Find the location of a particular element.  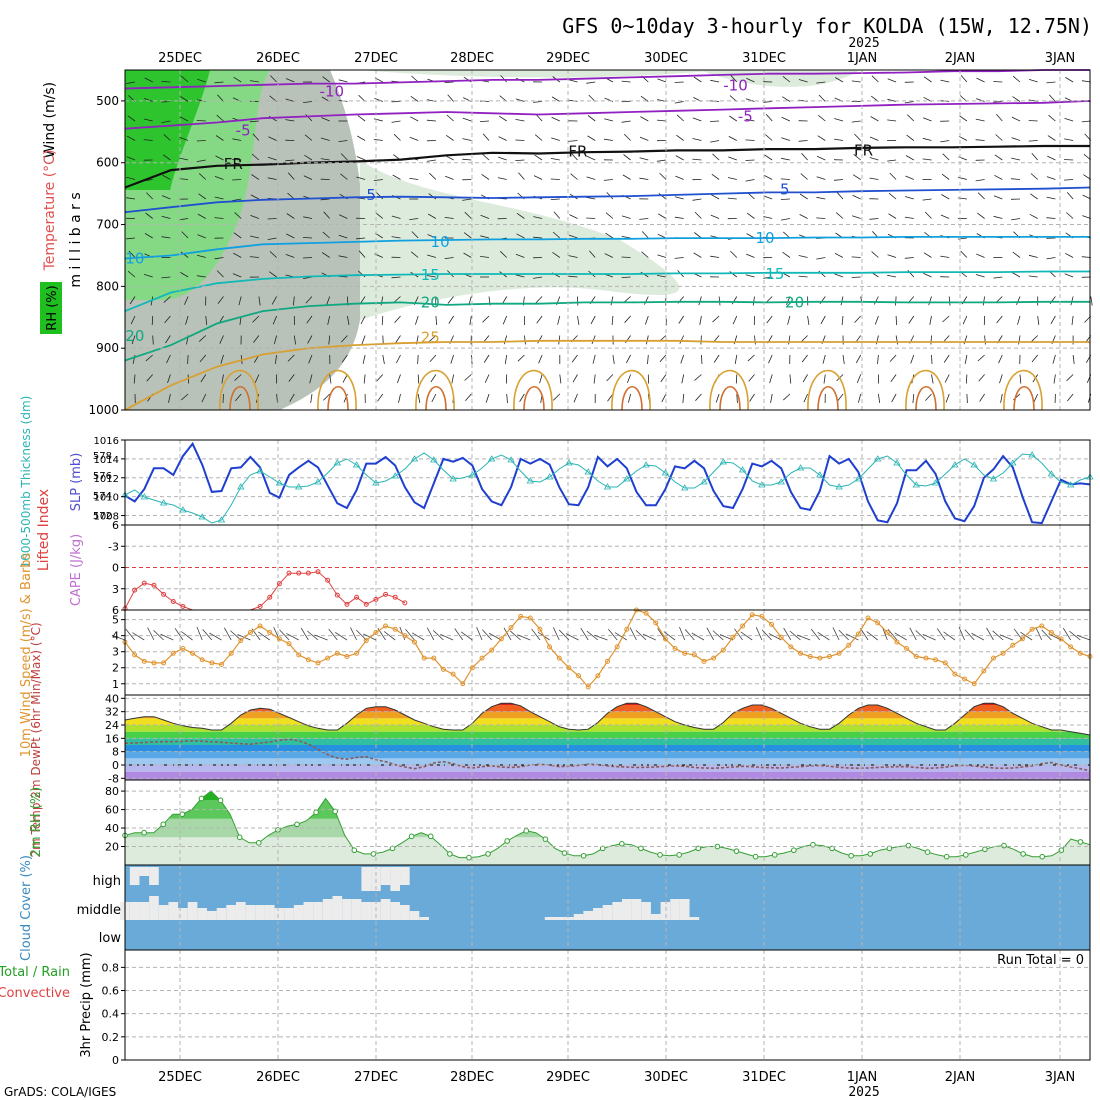

year-label-bottom: 2025 is located at coordinates (863, 1092).